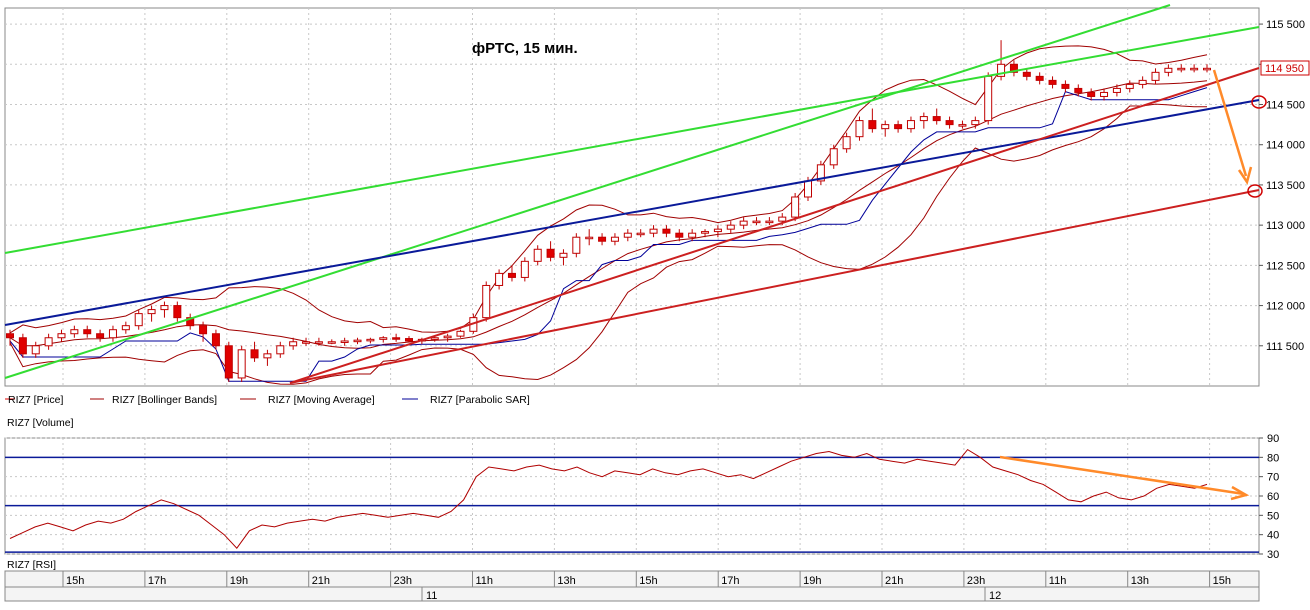 Image resolution: width=1310 pixels, height=610 pixels. Describe the element at coordinates (1240, 493) in the screenshot. I see `forecast-arrowhead-rsi` at that location.